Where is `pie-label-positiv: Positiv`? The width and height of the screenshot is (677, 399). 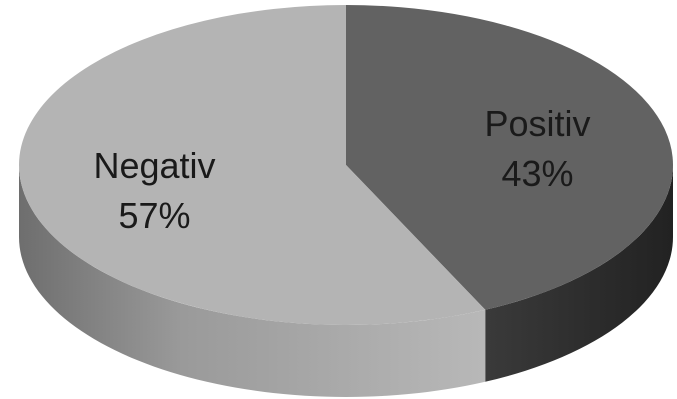
pie-label-positiv: Positiv is located at coordinates (537, 123).